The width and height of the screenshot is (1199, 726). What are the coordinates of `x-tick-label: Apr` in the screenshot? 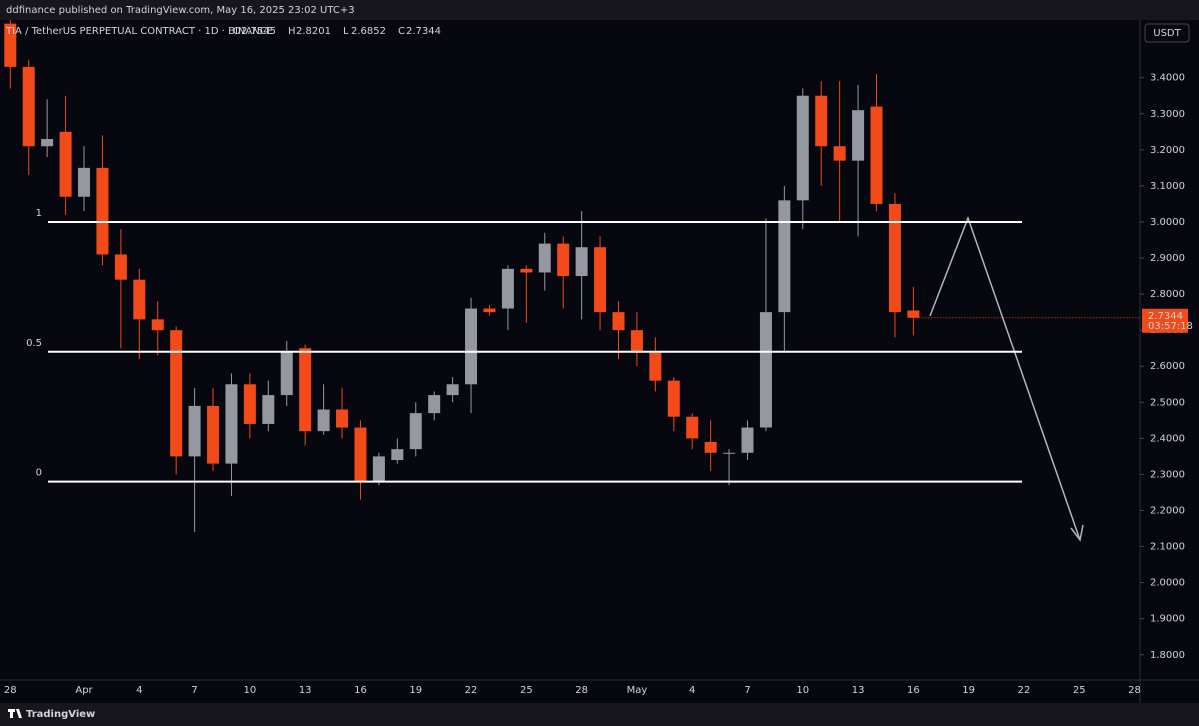 It's located at (84, 690).